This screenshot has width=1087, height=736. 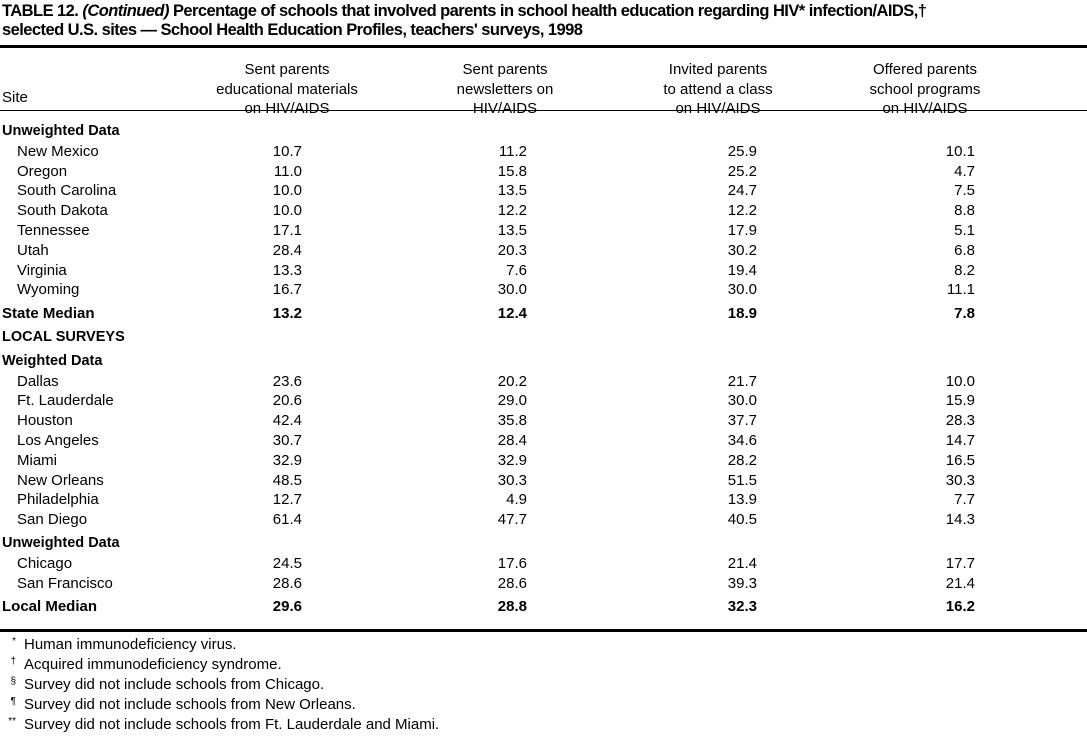 What do you see at coordinates (13, 661) in the screenshot?
I see `footnote-mark: †` at bounding box center [13, 661].